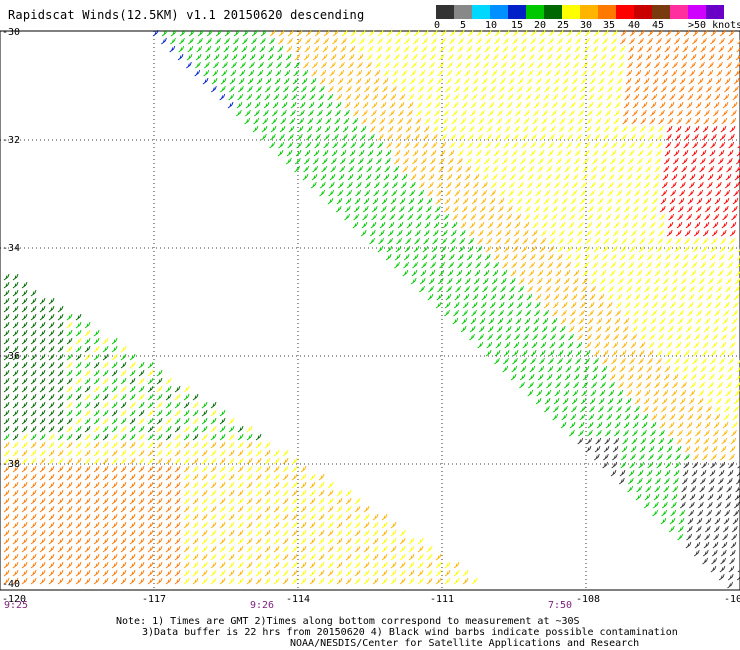  I want to click on time-label: 9:25, so click(16, 605).